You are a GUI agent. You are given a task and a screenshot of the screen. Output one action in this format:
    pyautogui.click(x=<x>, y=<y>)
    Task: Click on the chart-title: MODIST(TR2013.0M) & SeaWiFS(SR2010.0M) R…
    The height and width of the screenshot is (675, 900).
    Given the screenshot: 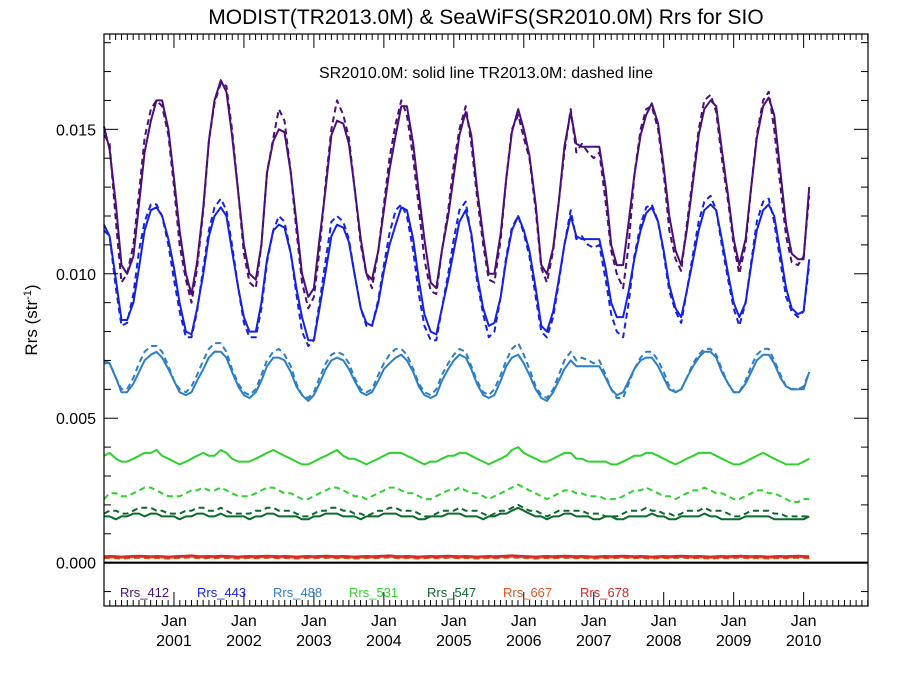 What is the action you would take?
    pyautogui.click(x=485, y=17)
    